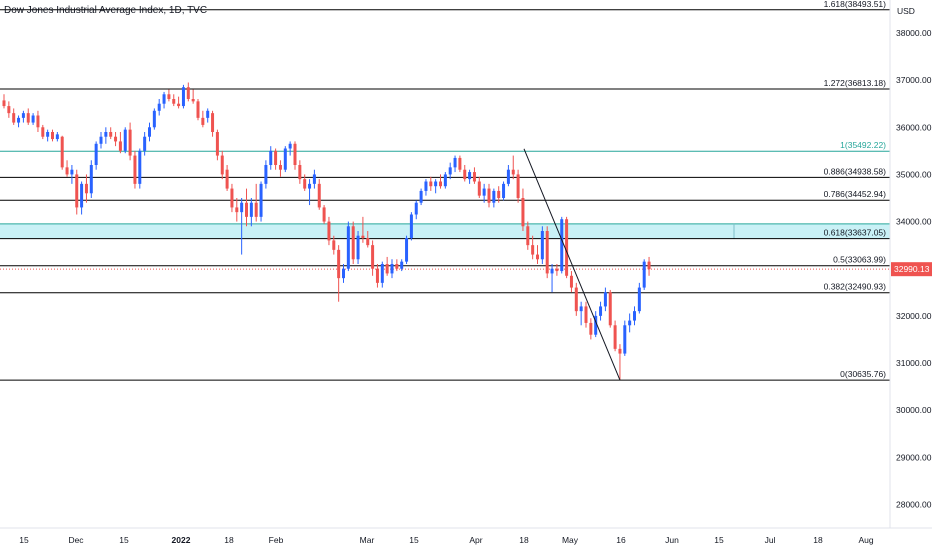 Image resolution: width=932 pixels, height=555 pixels. What do you see at coordinates (906, 11) in the screenshot?
I see `currency-label: USD` at bounding box center [906, 11].